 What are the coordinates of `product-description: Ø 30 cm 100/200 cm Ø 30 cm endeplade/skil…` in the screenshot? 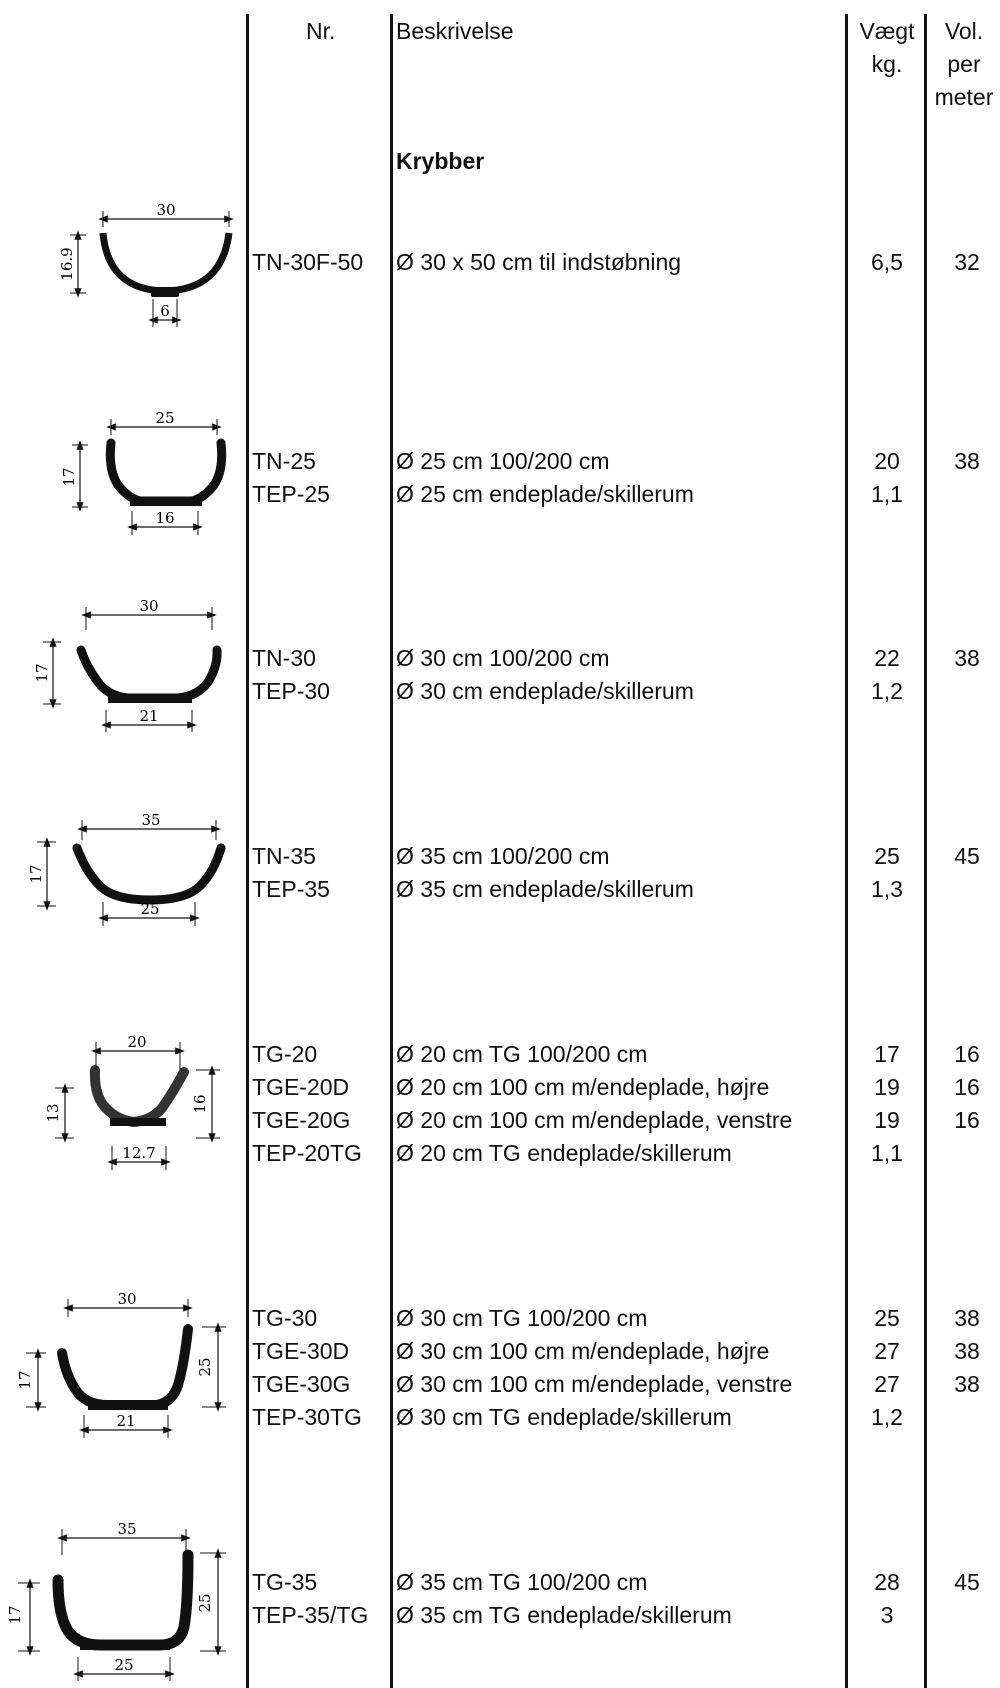 It's located at (545, 674).